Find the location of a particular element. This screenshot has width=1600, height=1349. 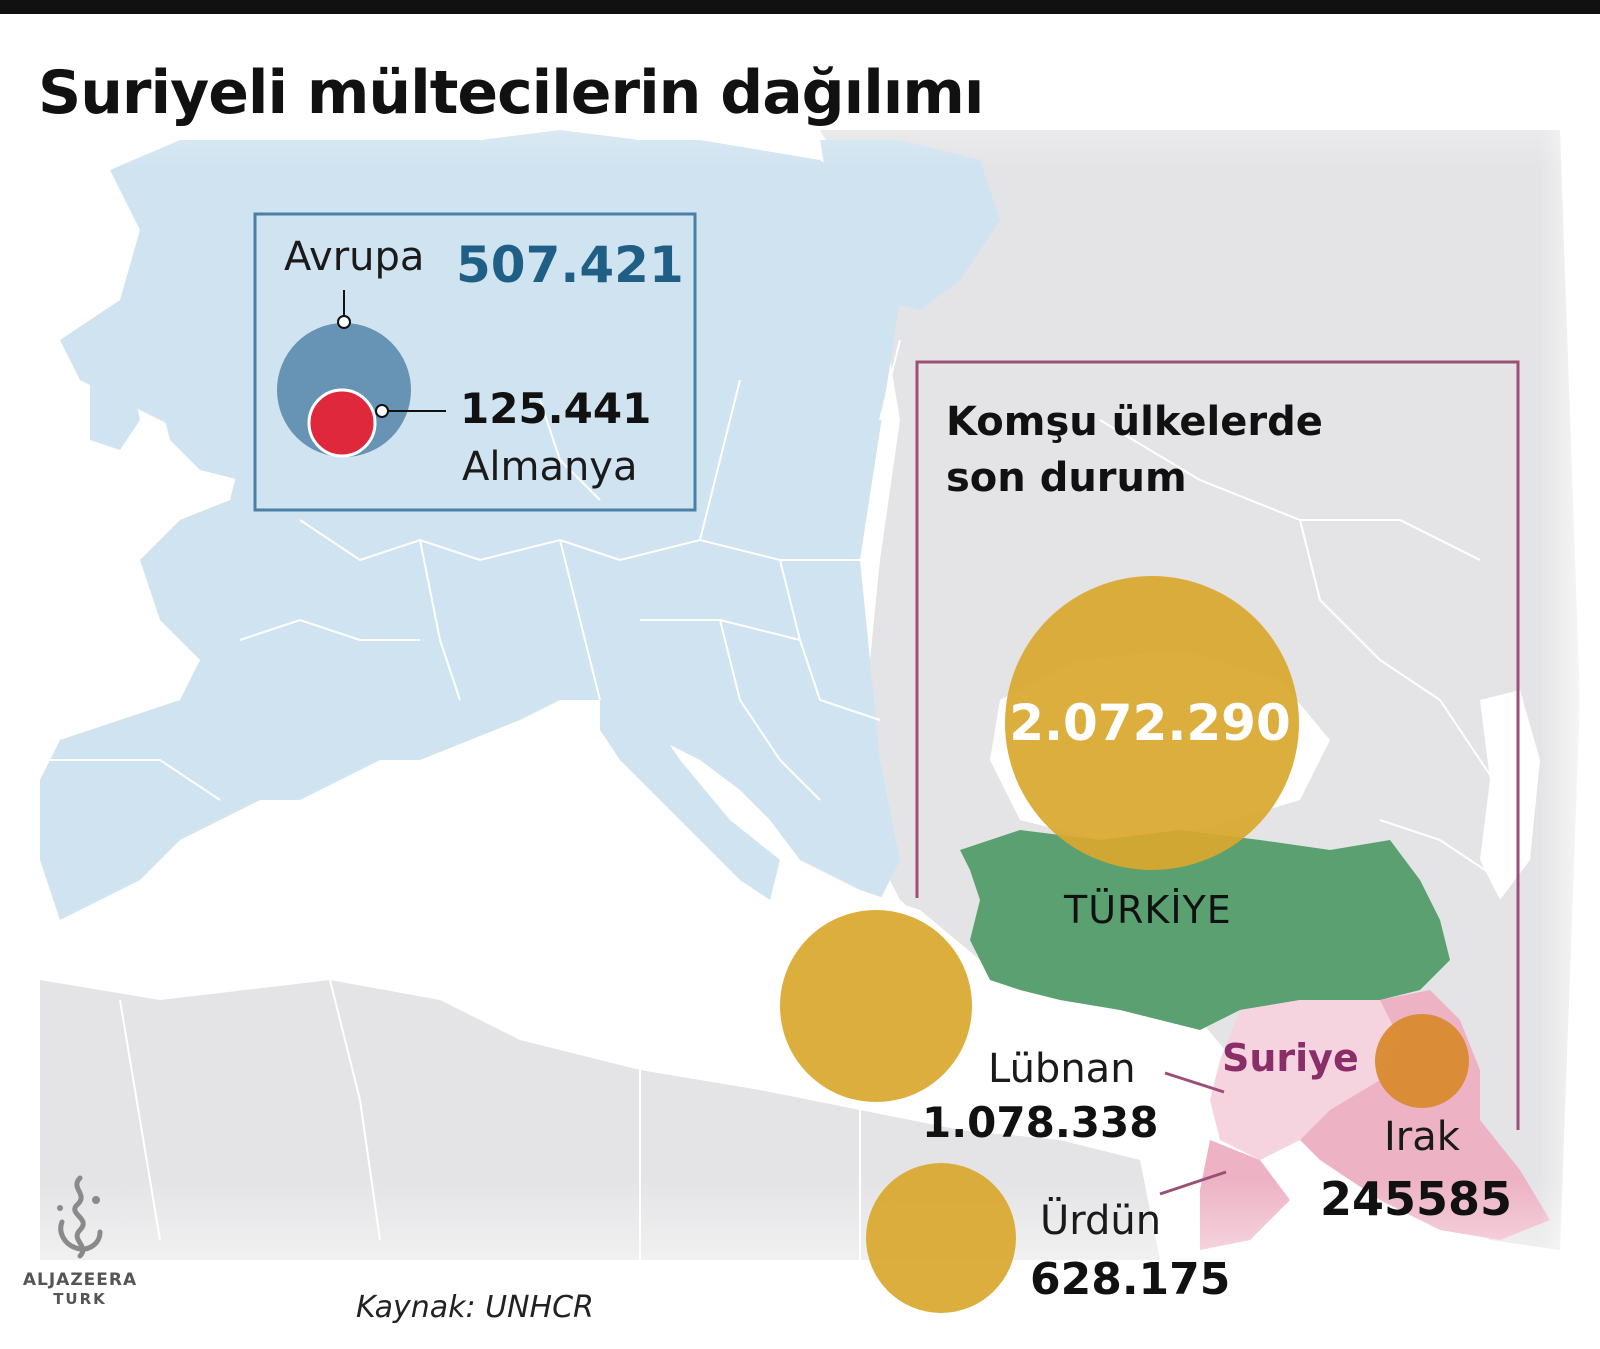

iraq-value: 245585 is located at coordinates (1416, 1199).